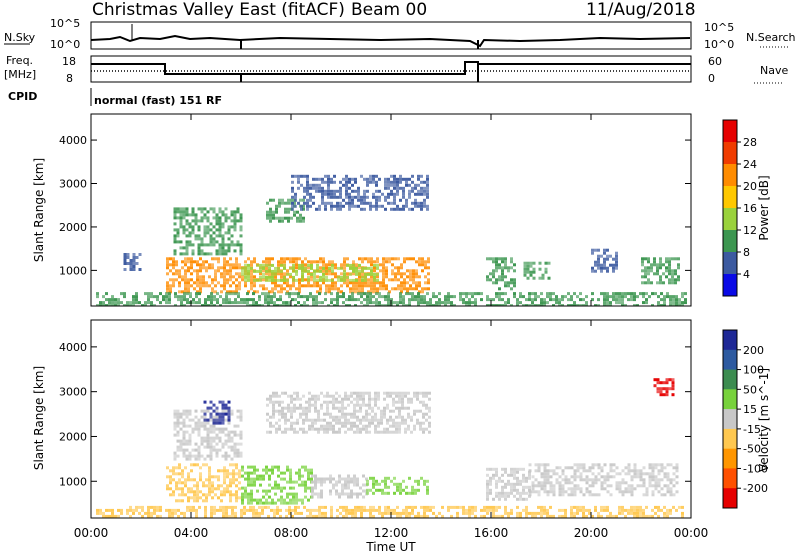  I want to click on power-colorbar-tick-label: 16, so click(750, 208).